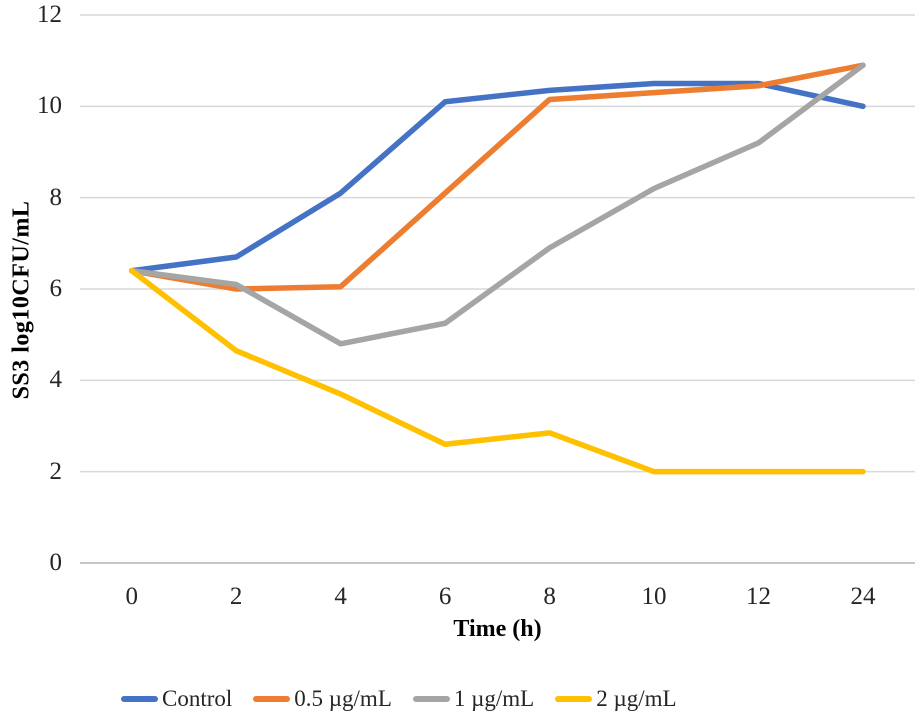  Describe the element at coordinates (759, 596) in the screenshot. I see `x-tick-label: 12` at that location.